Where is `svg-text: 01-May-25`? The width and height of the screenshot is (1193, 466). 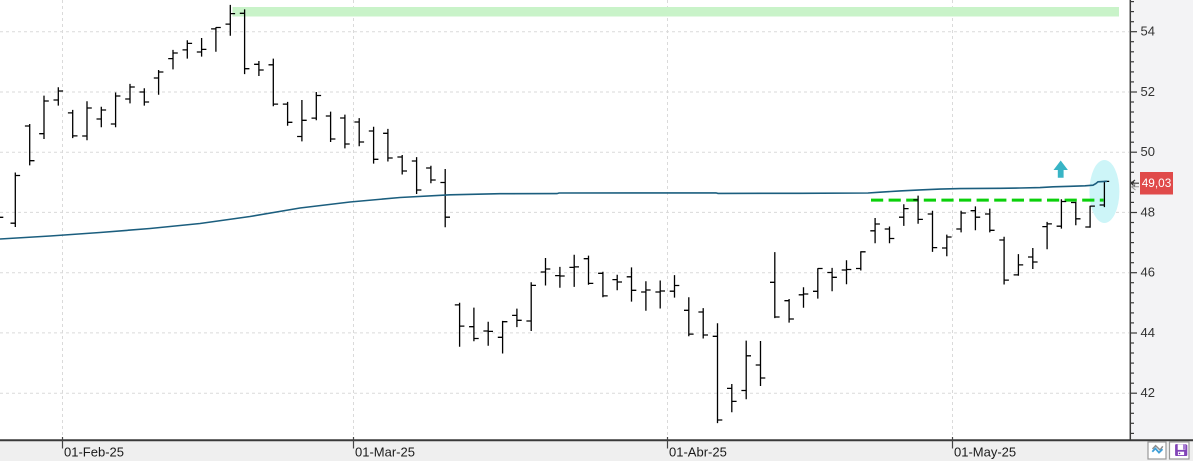
svg-text: 01-May-25 is located at coordinates (985, 452).